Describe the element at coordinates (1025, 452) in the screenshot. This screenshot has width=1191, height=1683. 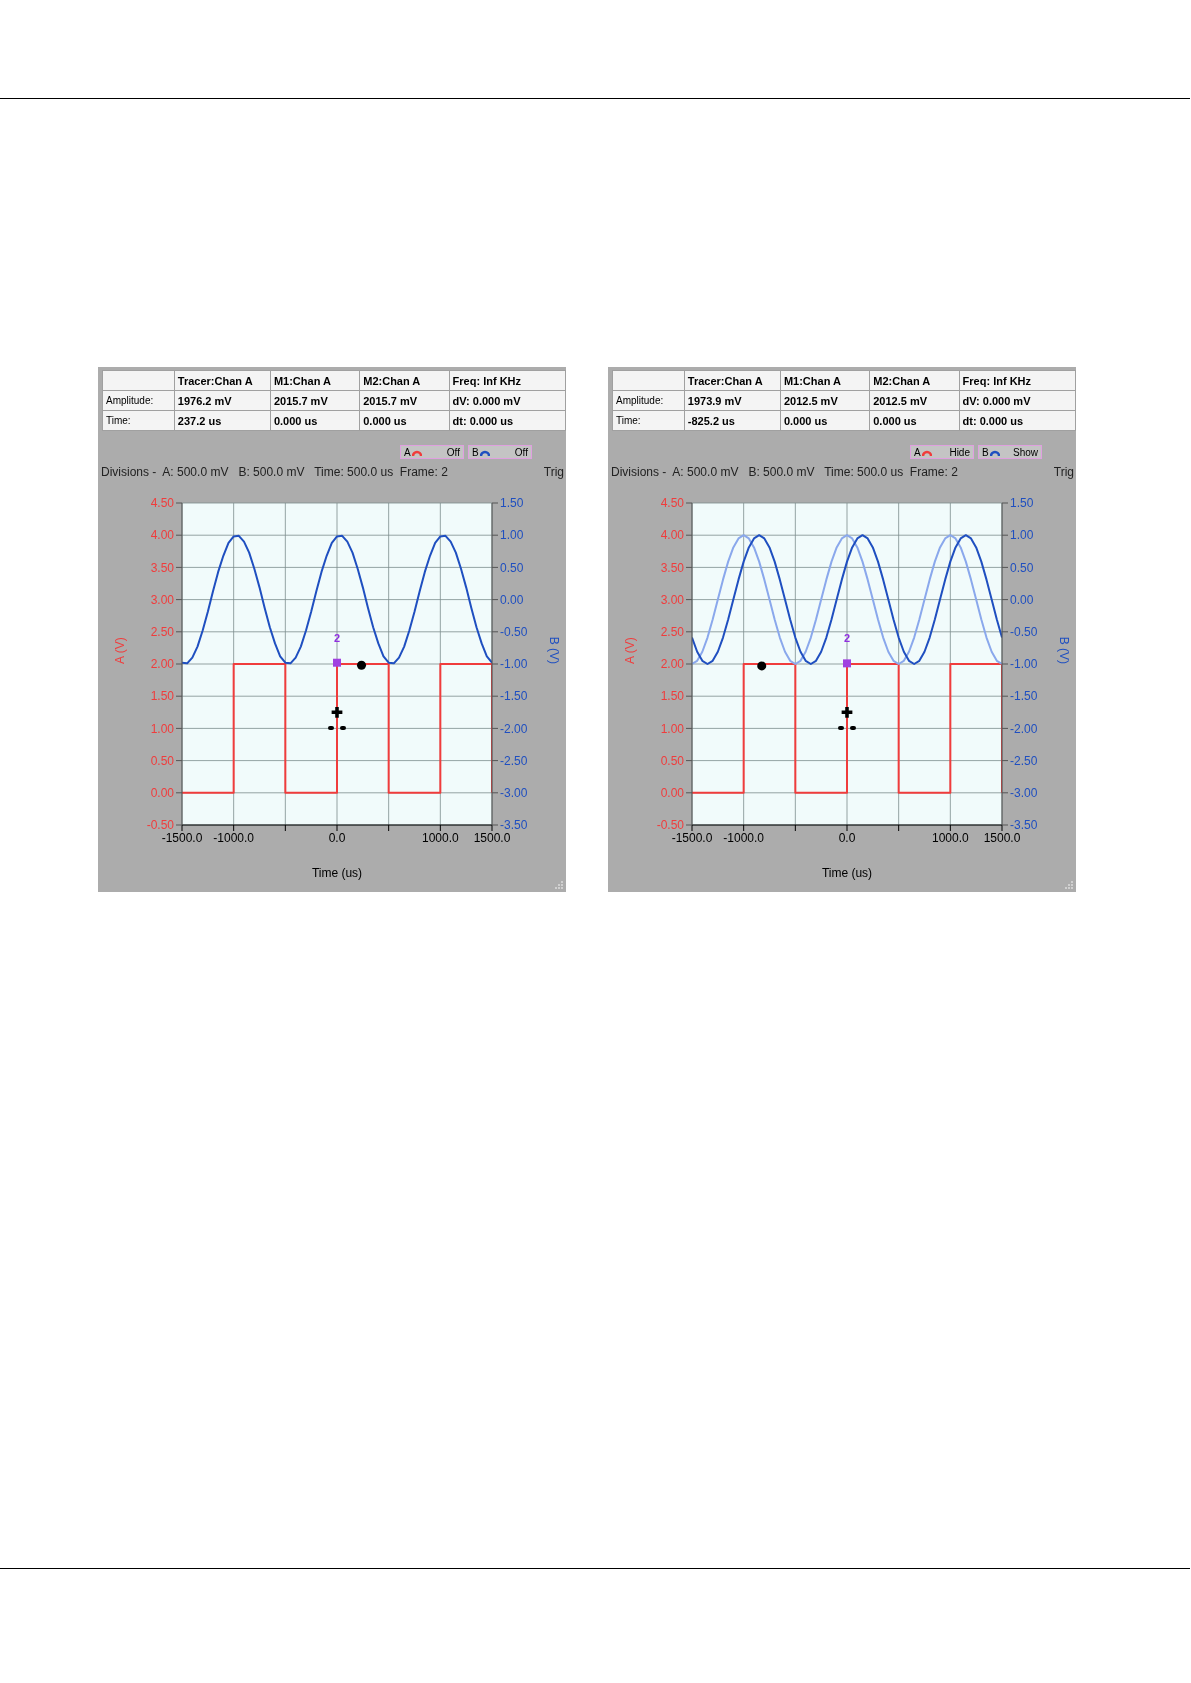
I see `text: Show` at that location.